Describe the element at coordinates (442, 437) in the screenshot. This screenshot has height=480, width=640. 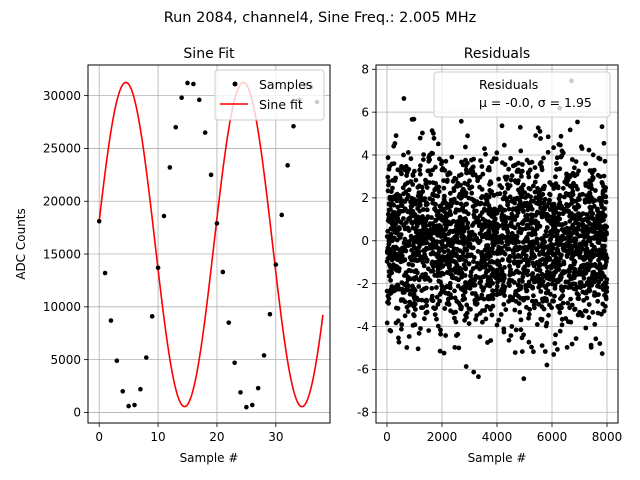
I see `x-tick-label: 2000` at that location.